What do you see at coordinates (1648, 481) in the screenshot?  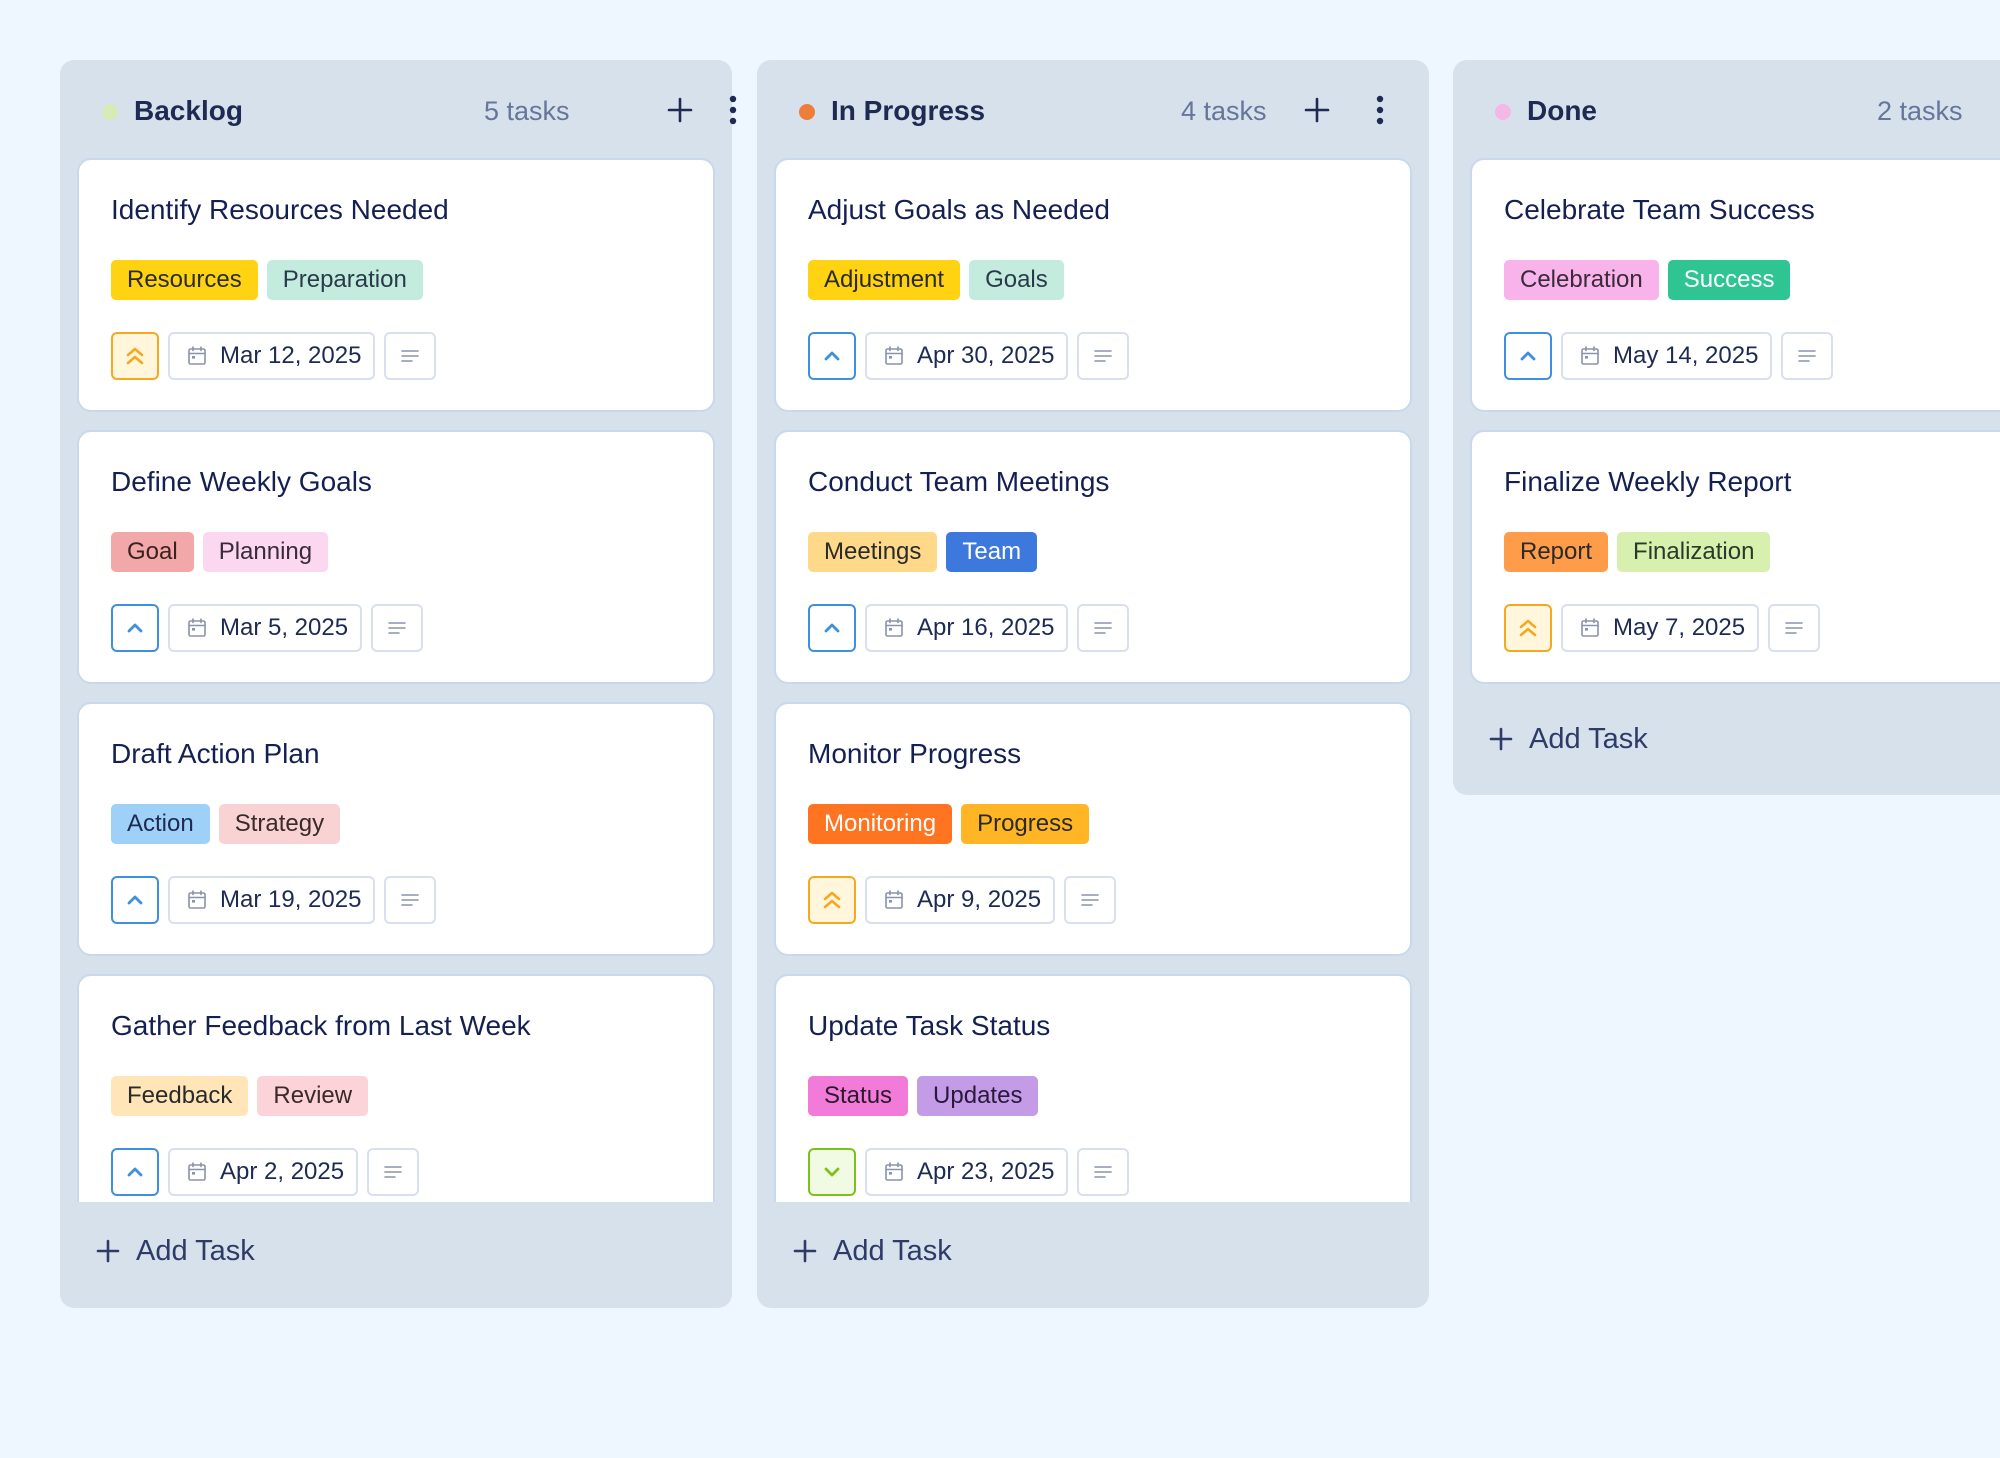 I see `task-title: Finalize Weekly Report` at bounding box center [1648, 481].